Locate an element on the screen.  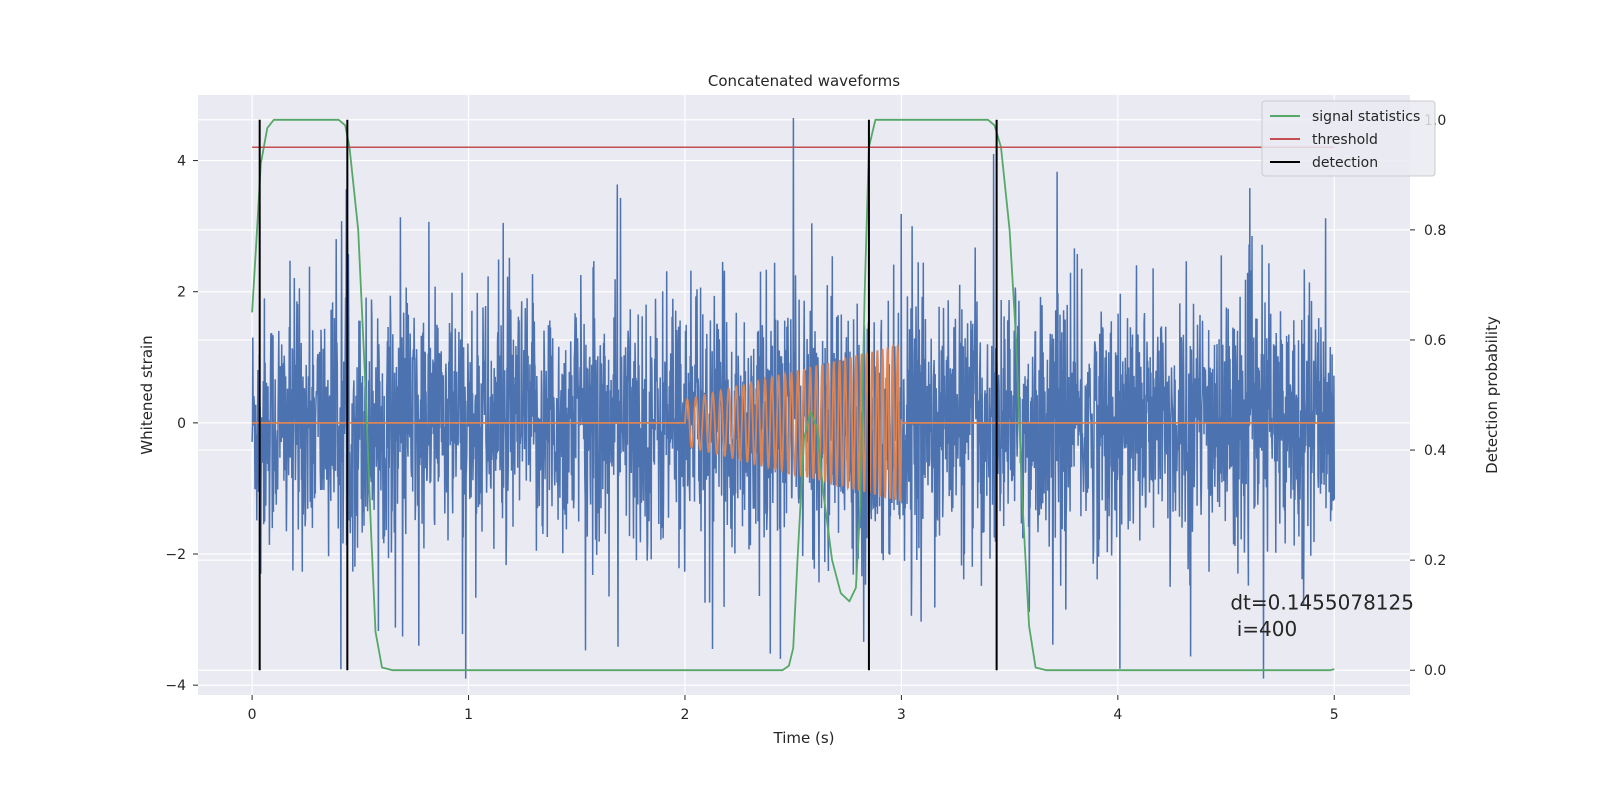
annotation-dt: dt=0.1455078125 is located at coordinates (1322, 603).